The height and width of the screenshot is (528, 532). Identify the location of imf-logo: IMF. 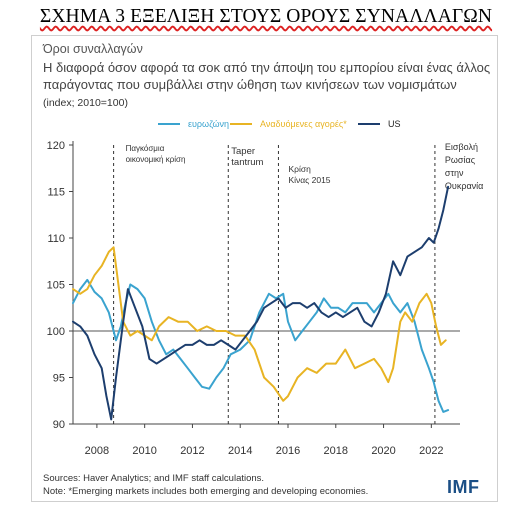
(463, 487).